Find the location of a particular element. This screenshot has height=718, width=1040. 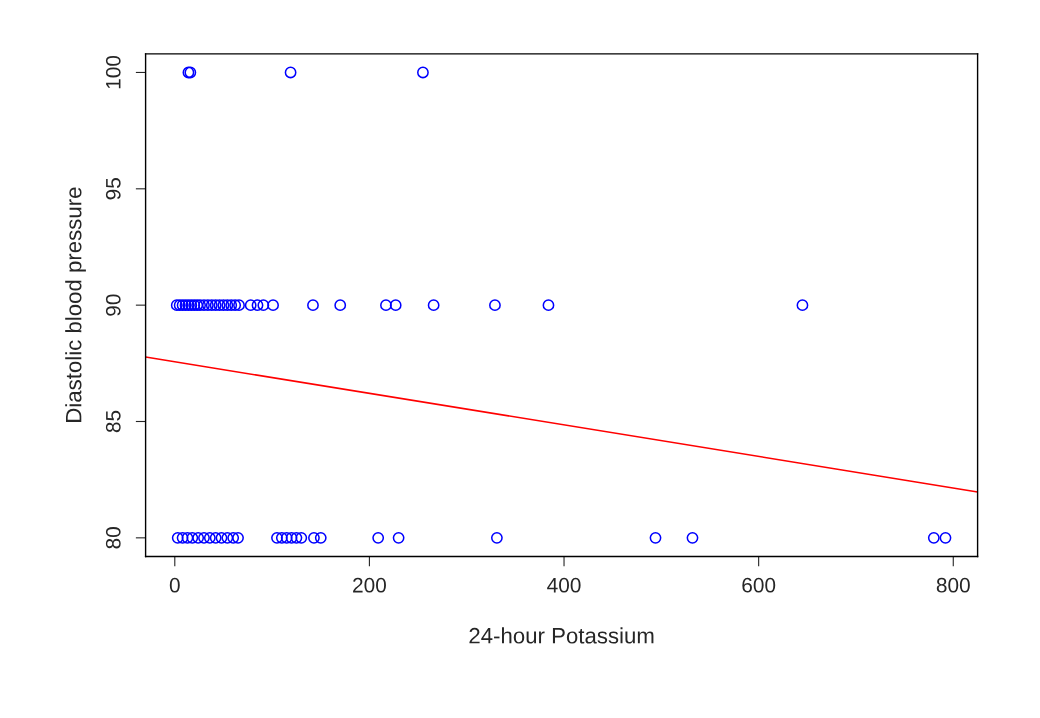

y-tick-label: 95 is located at coordinates (113, 189).